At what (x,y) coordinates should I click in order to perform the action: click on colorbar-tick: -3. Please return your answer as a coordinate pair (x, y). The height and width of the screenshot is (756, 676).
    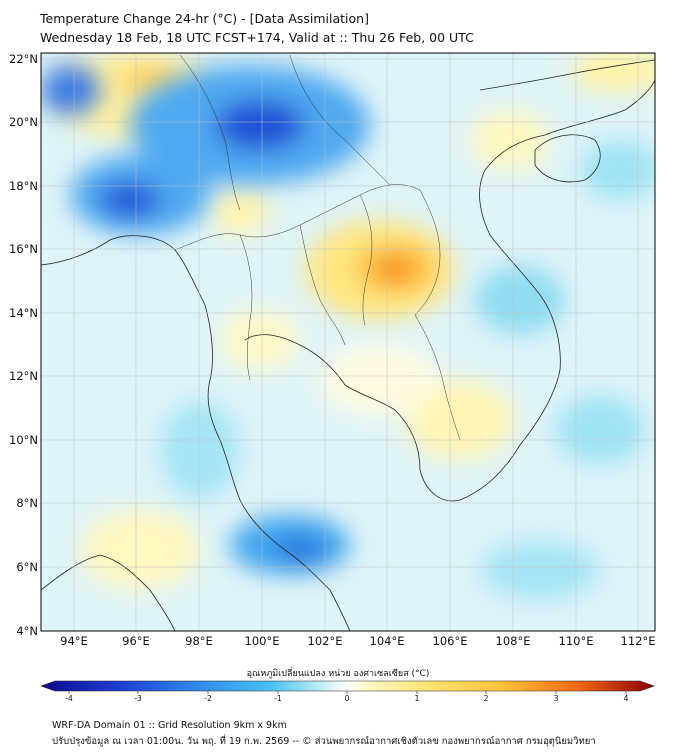
    Looking at the image, I should click on (138, 698).